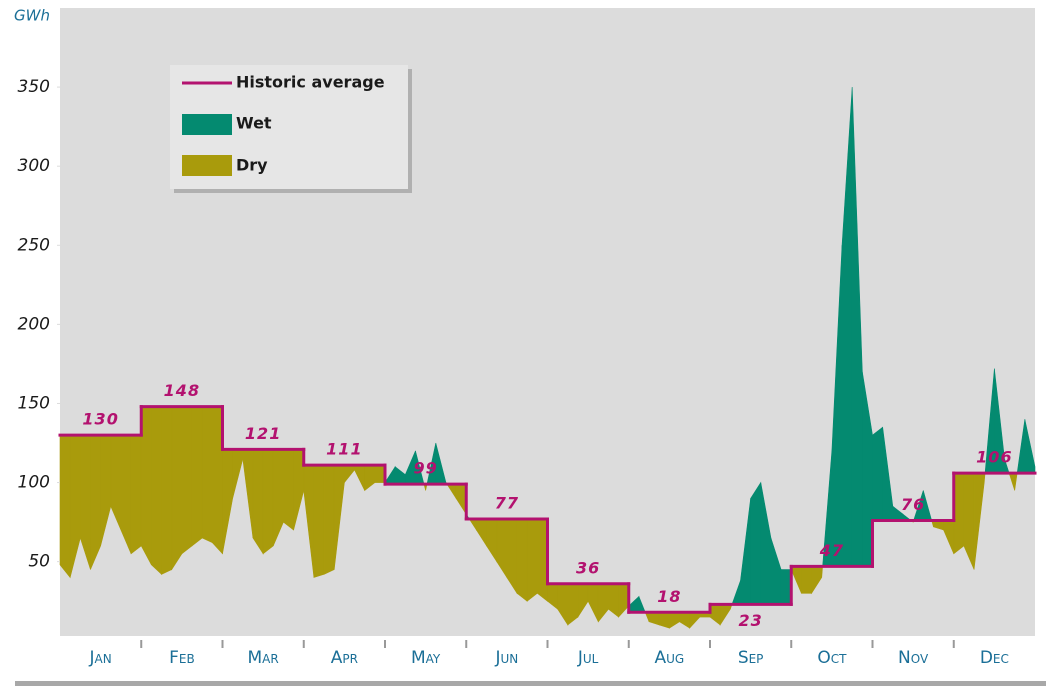  I want to click on average-label: 23, so click(750, 620).